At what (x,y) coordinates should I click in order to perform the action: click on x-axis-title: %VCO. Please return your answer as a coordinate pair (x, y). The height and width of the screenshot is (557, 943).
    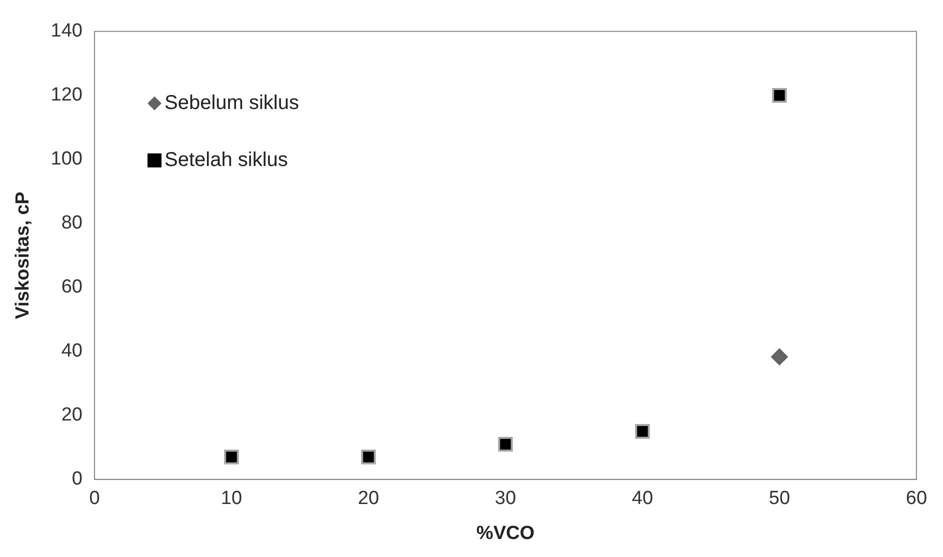
    Looking at the image, I should click on (505, 533).